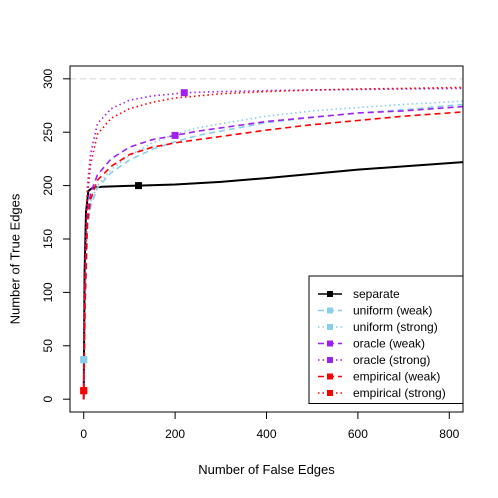  Describe the element at coordinates (48, 292) in the screenshot. I see `y-tick-label: 100` at that location.